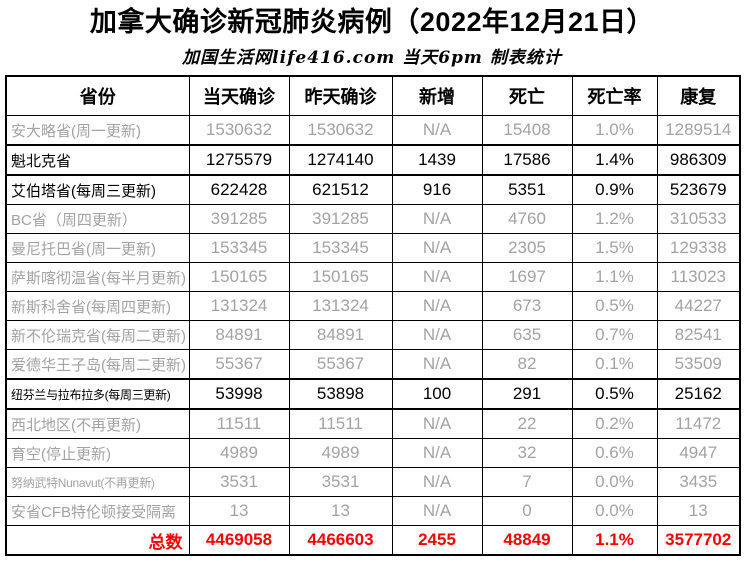 This screenshot has height=571, width=744. Describe the element at coordinates (527, 219) in the screenshot. I see `cell-deaths: 4760` at that location.